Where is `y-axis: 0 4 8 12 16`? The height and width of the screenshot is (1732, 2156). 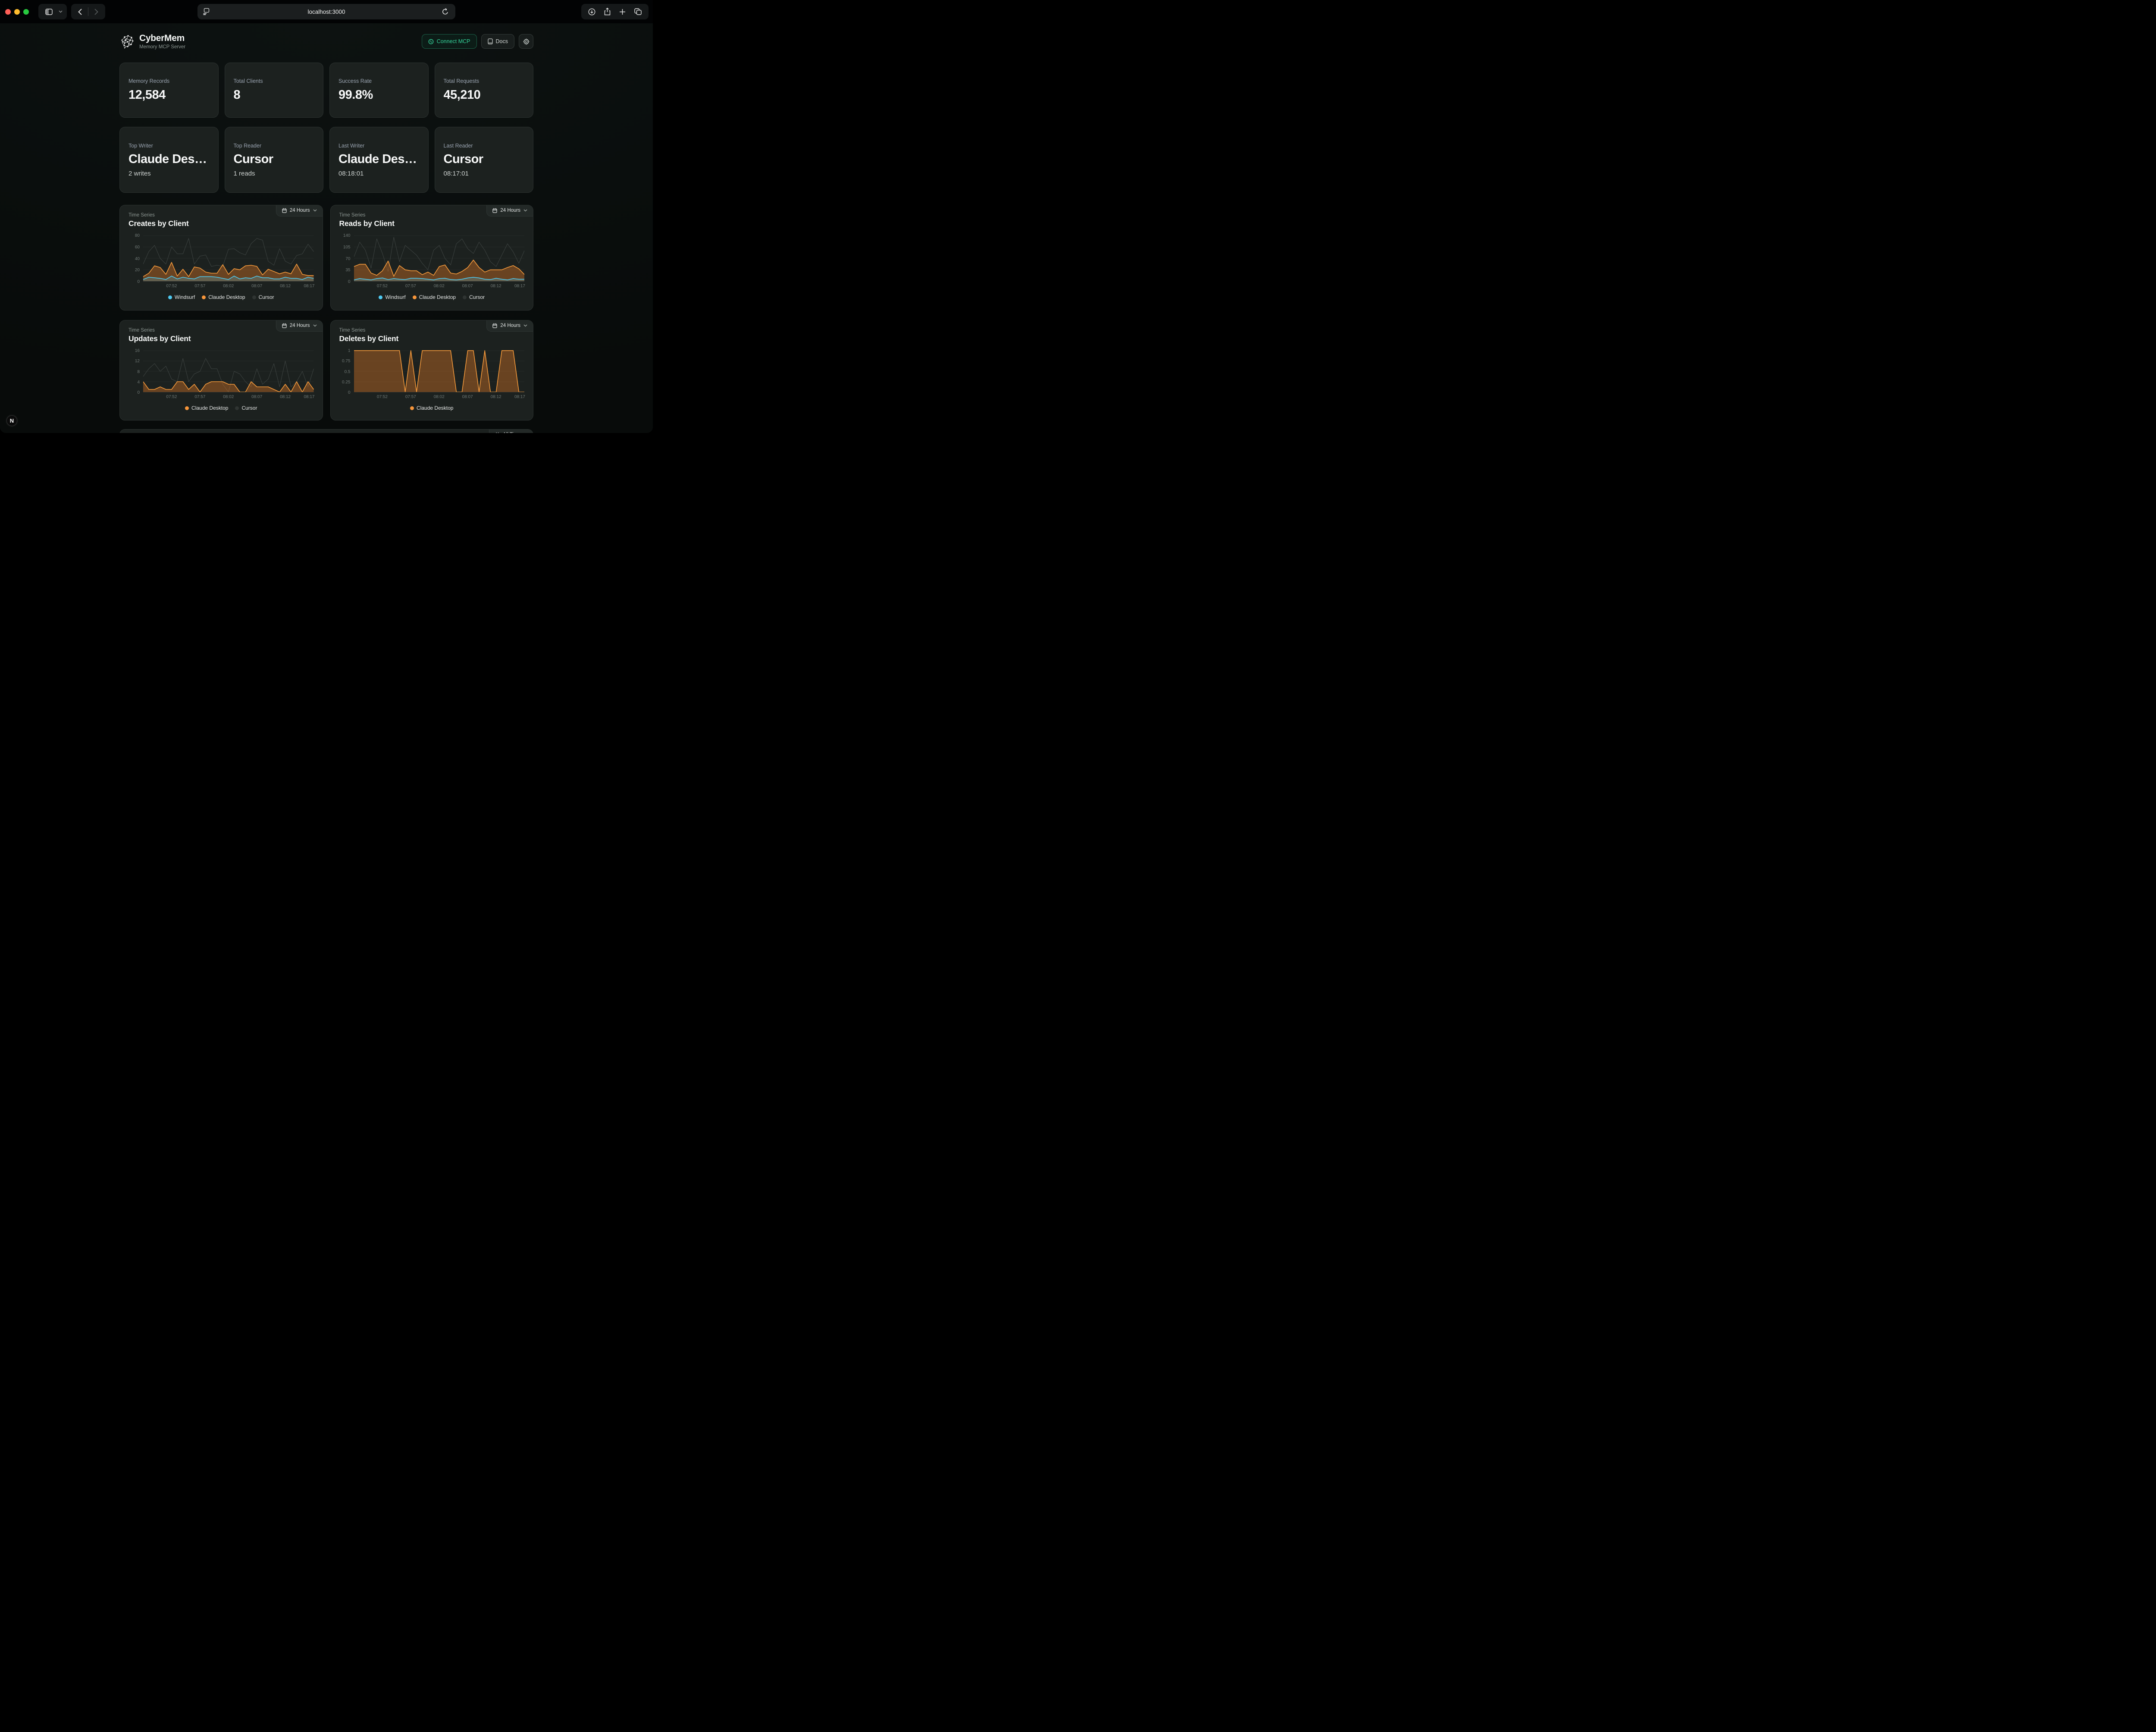
y-axis: 0 4 8 12 16 is located at coordinates (135, 371).